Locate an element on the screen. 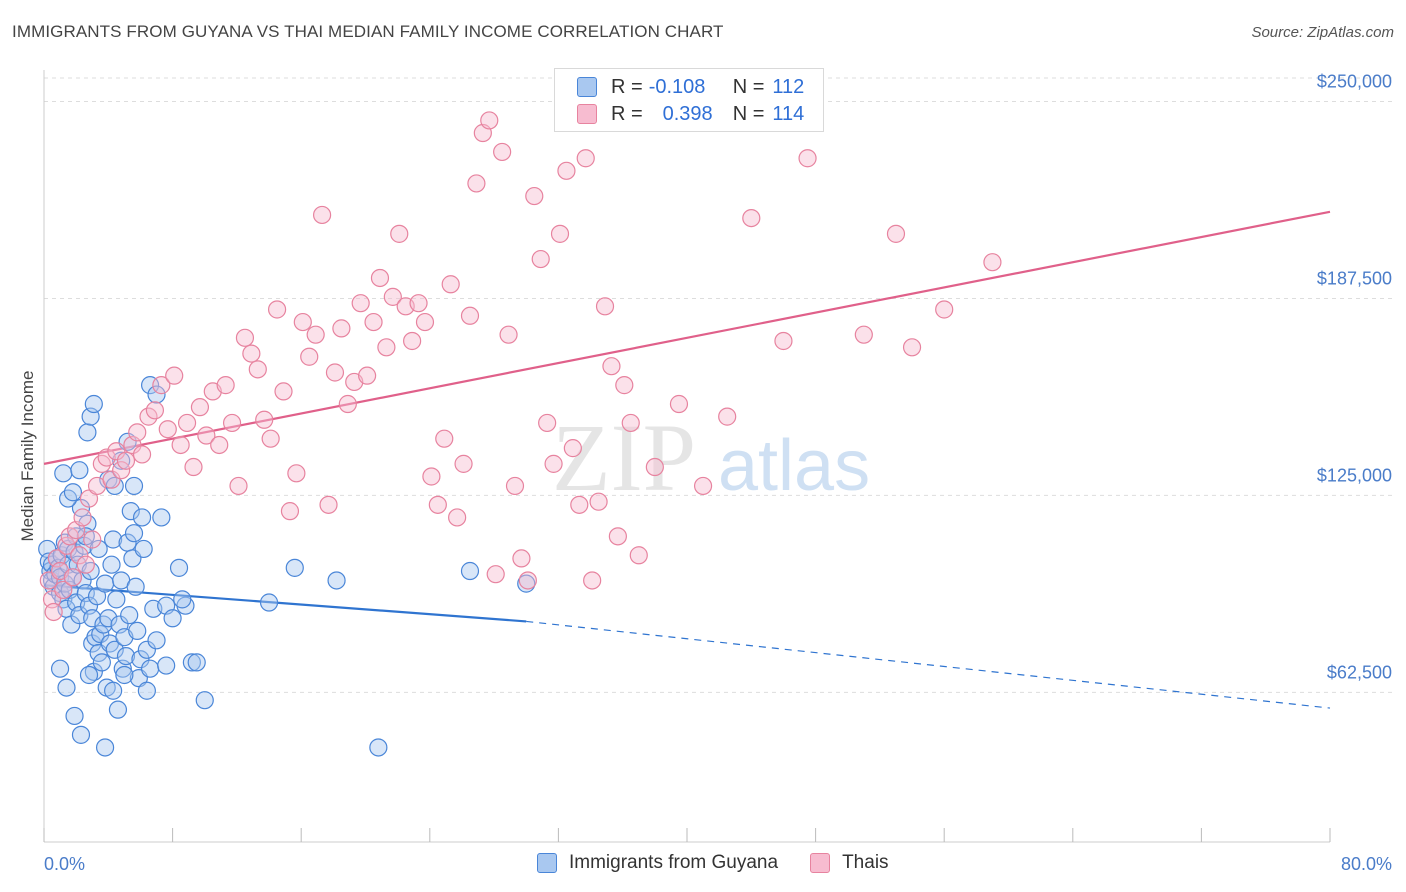  correlation-legend: R = -0.108 N = 112 R = 0.398 N = 114 is located at coordinates (689, 100).